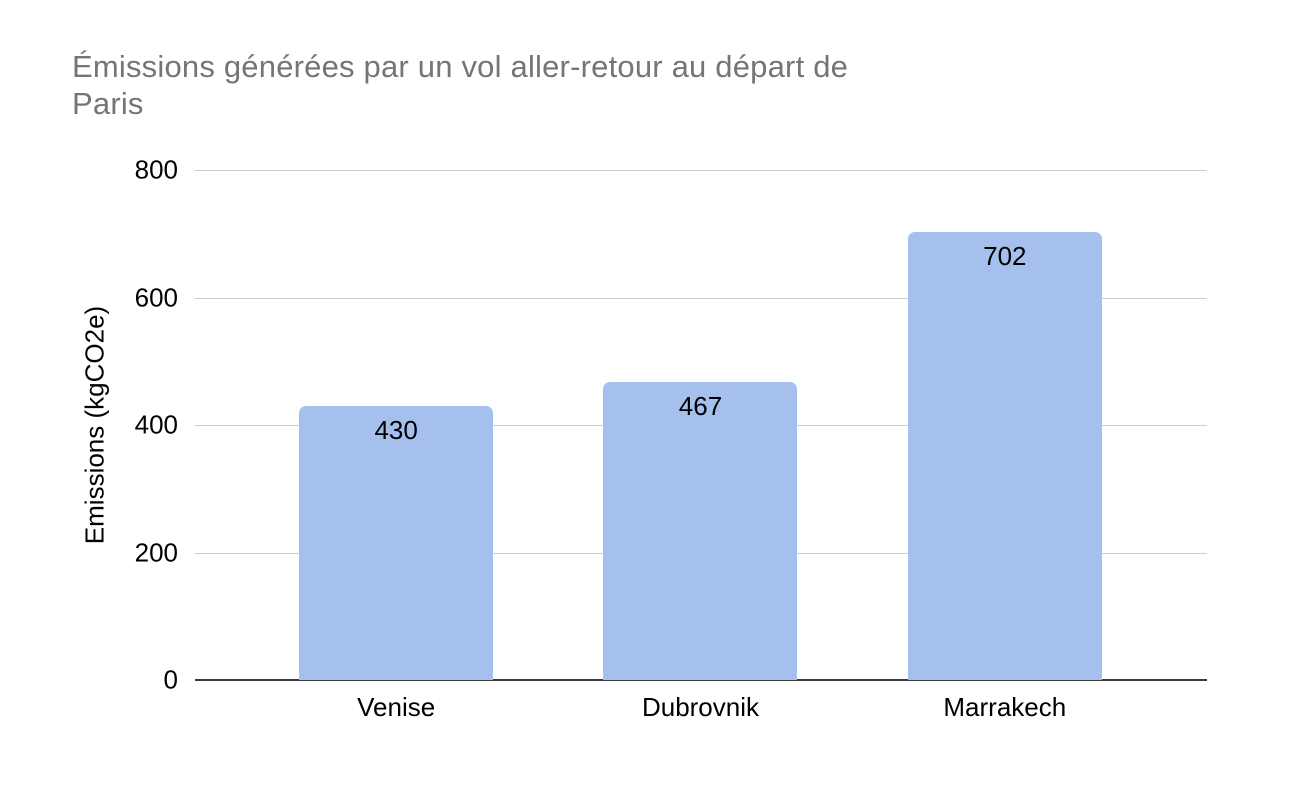 This screenshot has height=792, width=1312. What do you see at coordinates (156, 552) in the screenshot?
I see `y-tick-label-200: 200` at bounding box center [156, 552].